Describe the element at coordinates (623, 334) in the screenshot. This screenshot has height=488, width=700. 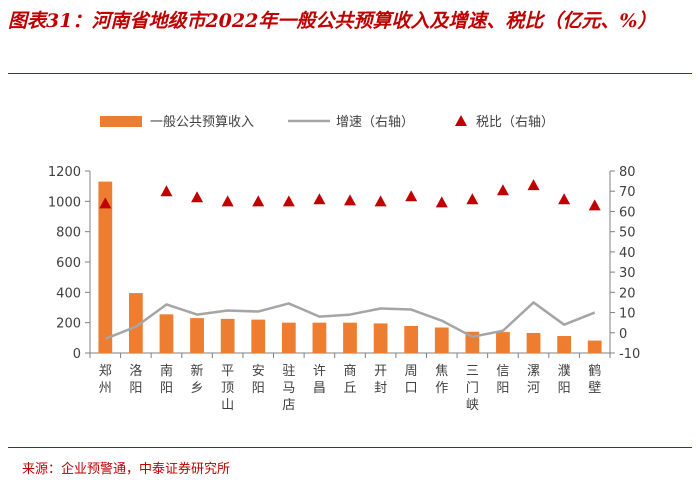
I see `right-tick-label: 0` at that location.